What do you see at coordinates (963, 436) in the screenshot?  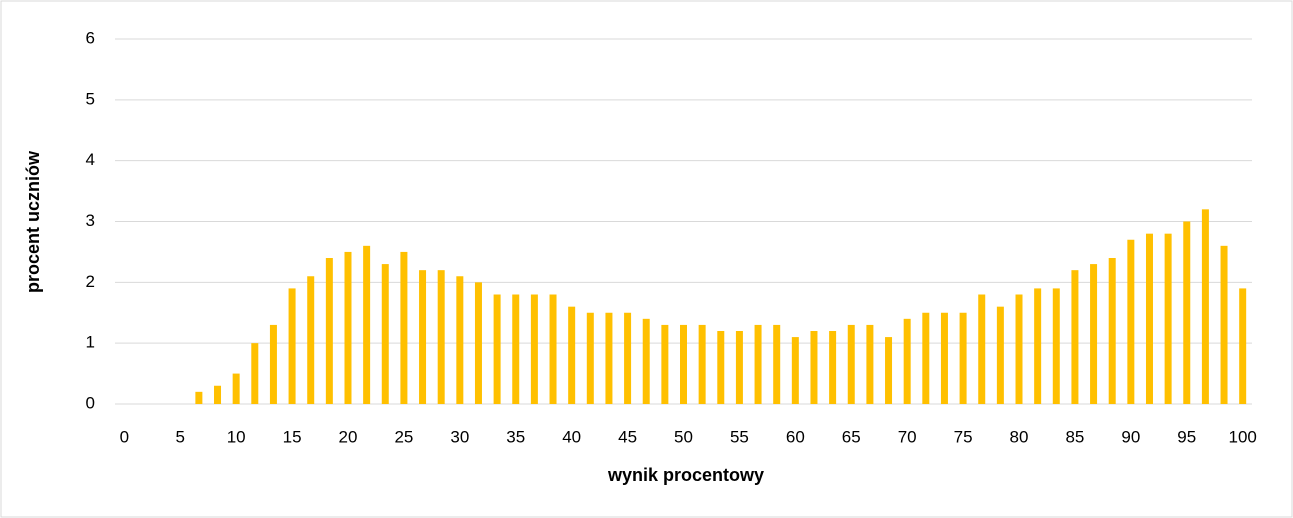 I see `x-tick-label: 75` at bounding box center [963, 436].